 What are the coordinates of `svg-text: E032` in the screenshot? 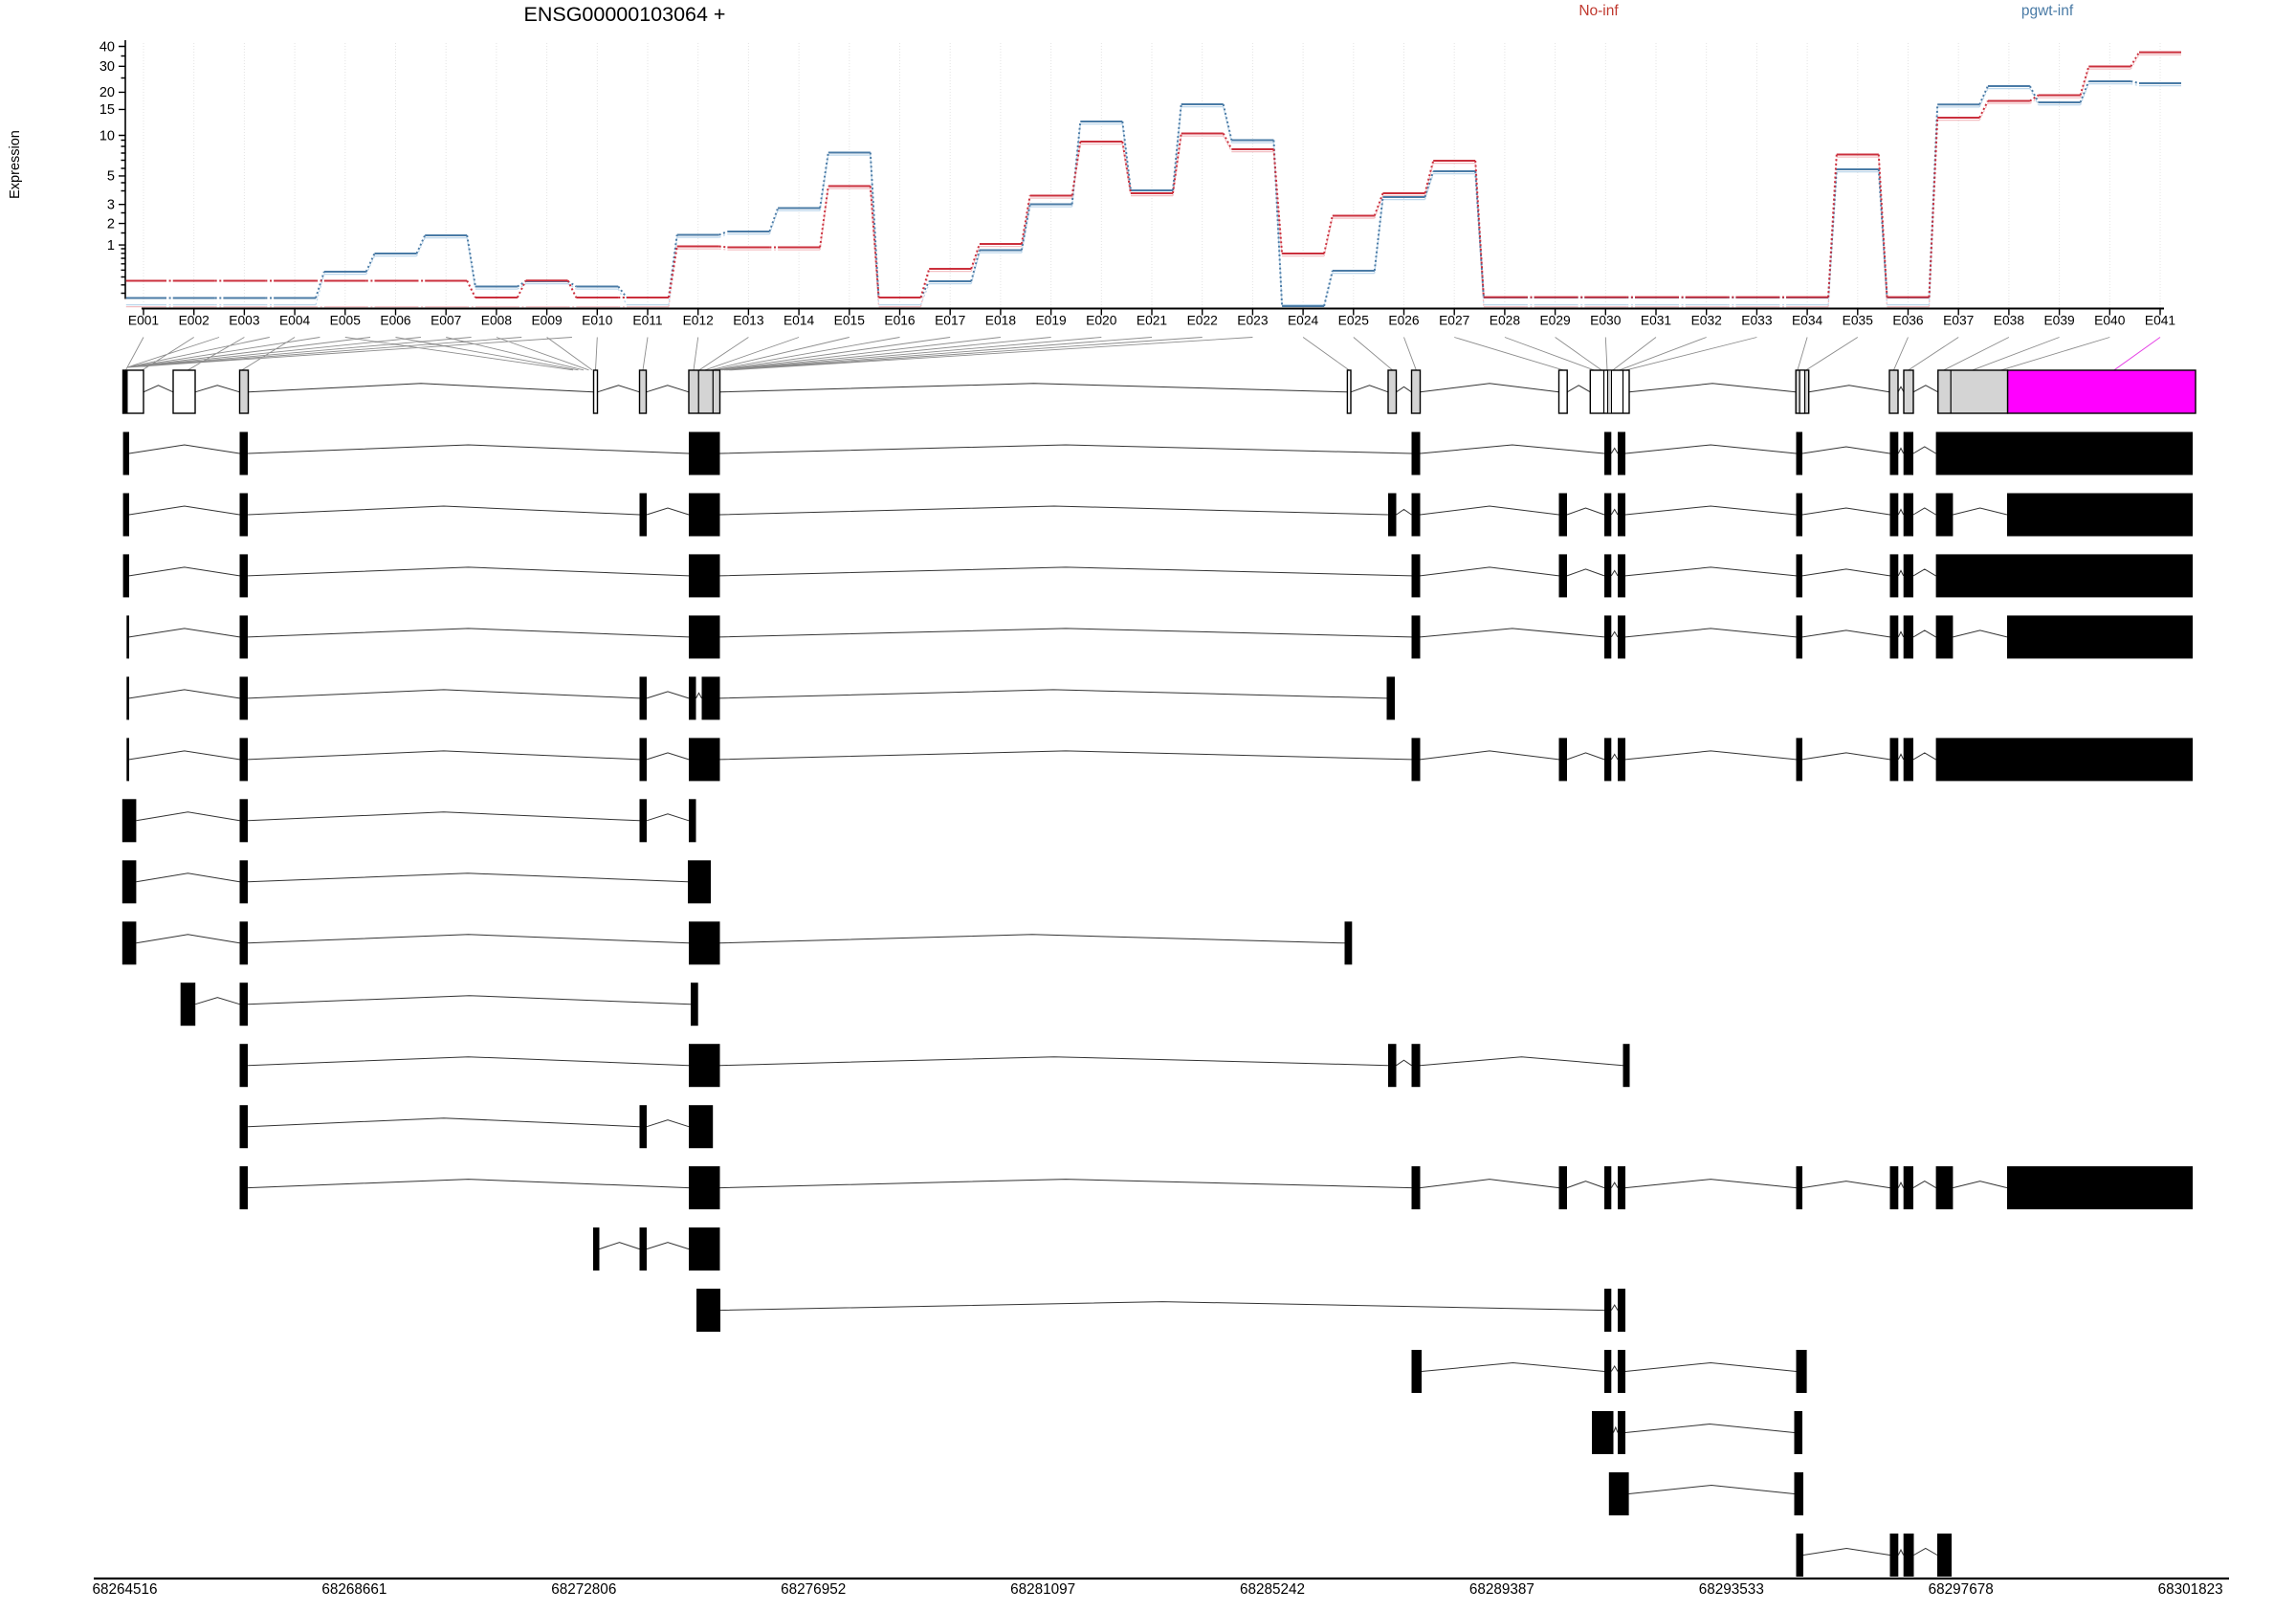 It's located at (1707, 321).